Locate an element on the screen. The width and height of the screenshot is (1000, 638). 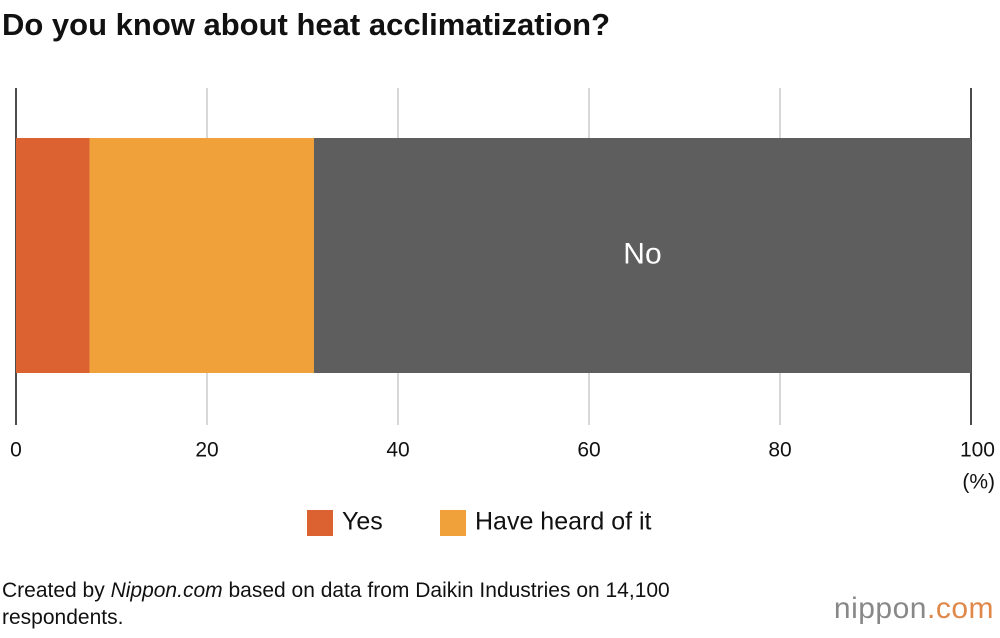
logo-text: nippon is located at coordinates (880, 608).